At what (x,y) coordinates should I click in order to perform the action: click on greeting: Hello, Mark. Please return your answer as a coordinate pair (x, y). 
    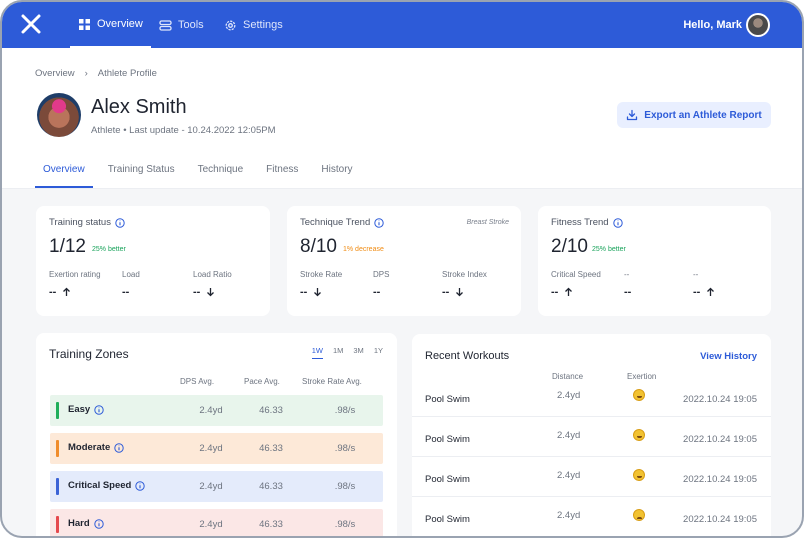
    Looking at the image, I should click on (712, 25).